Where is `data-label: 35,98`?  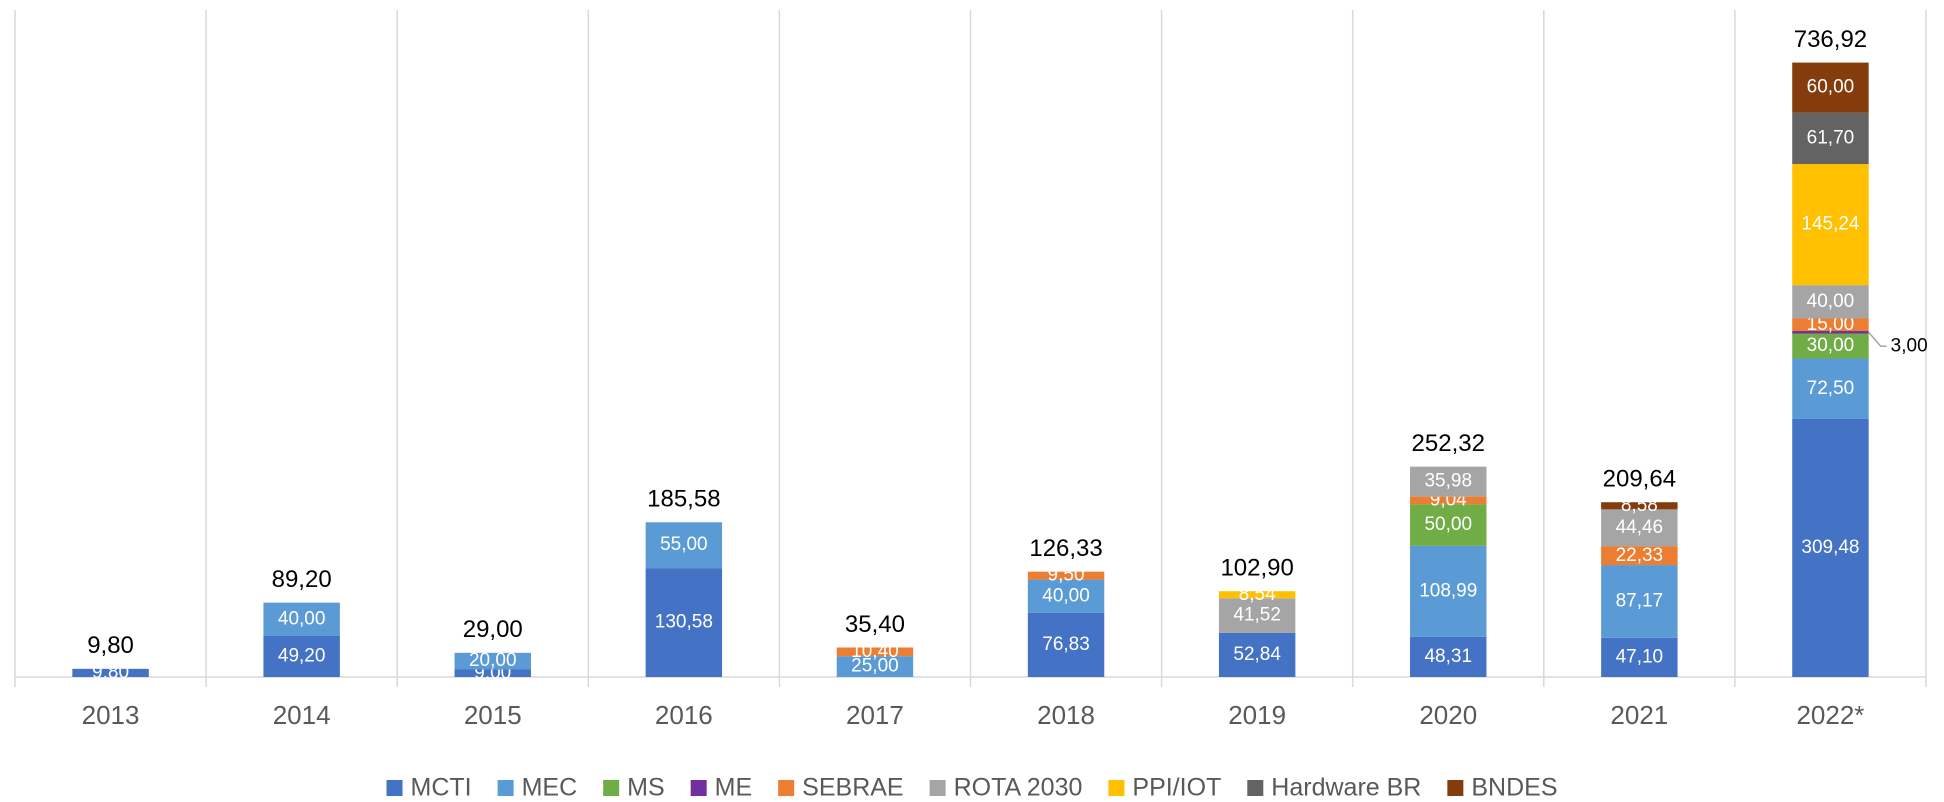
data-label: 35,98 is located at coordinates (1448, 481).